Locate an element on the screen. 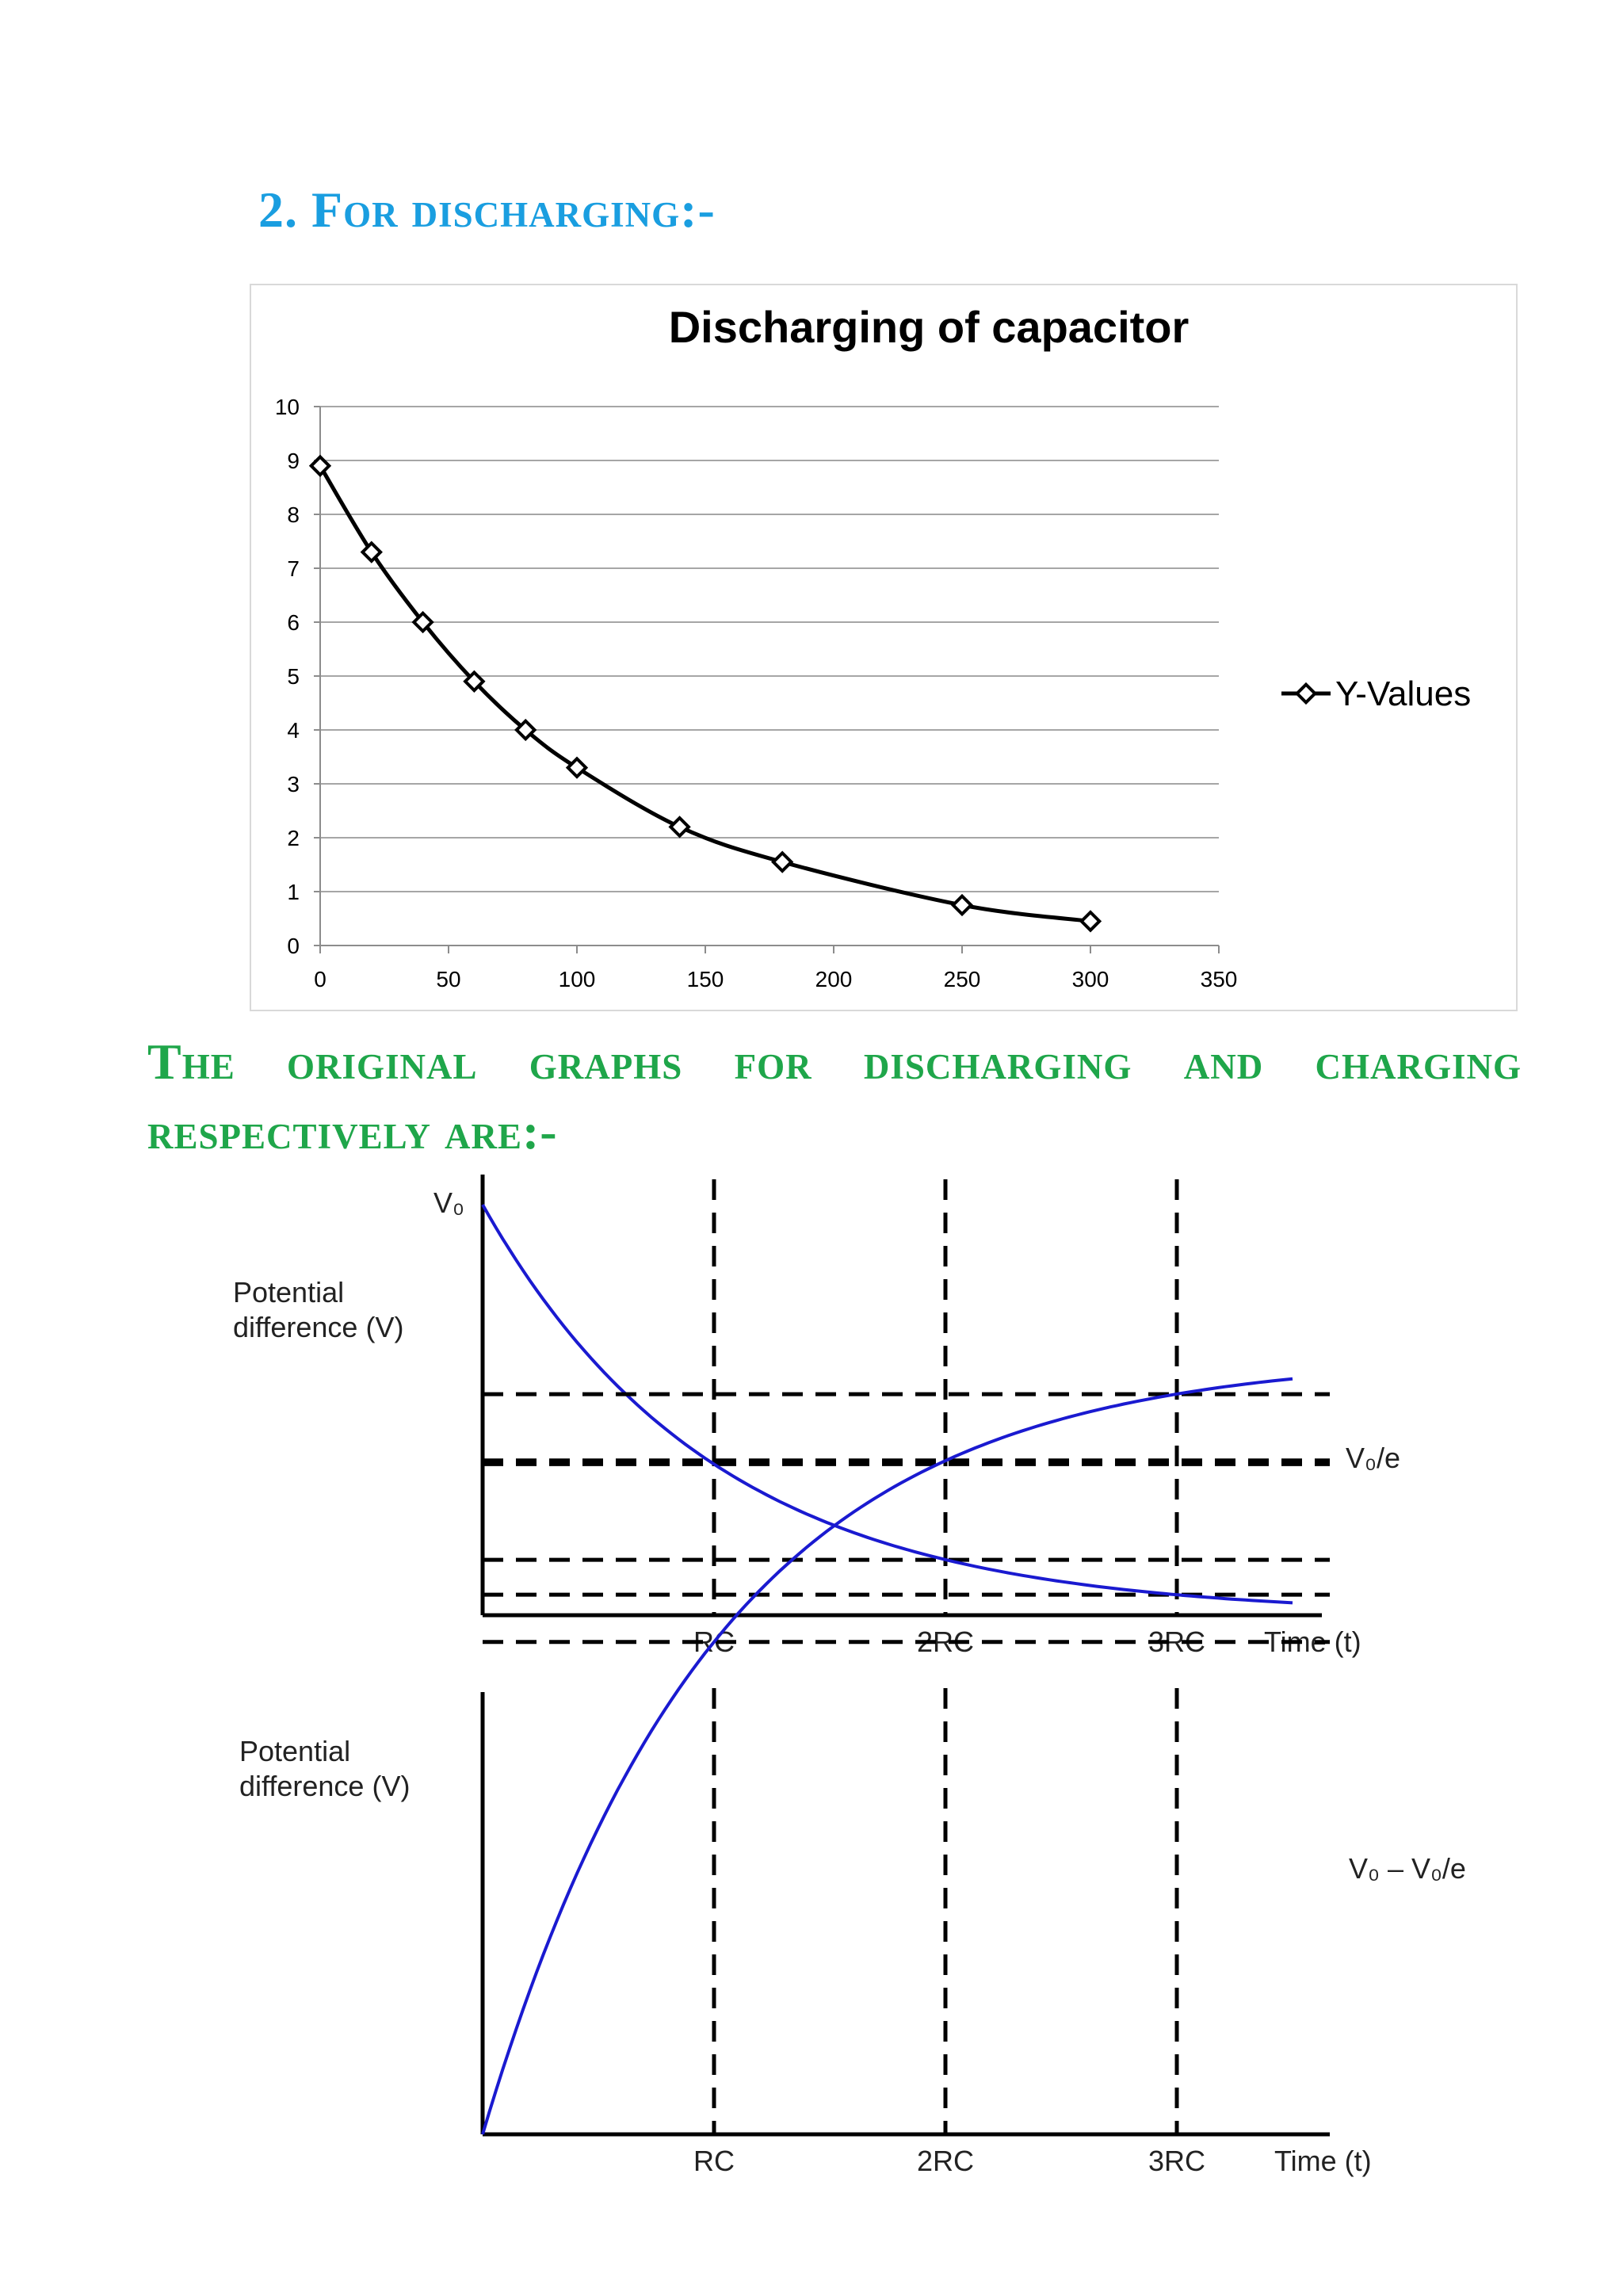  x-tick-label: 2RC is located at coordinates (945, 2161).